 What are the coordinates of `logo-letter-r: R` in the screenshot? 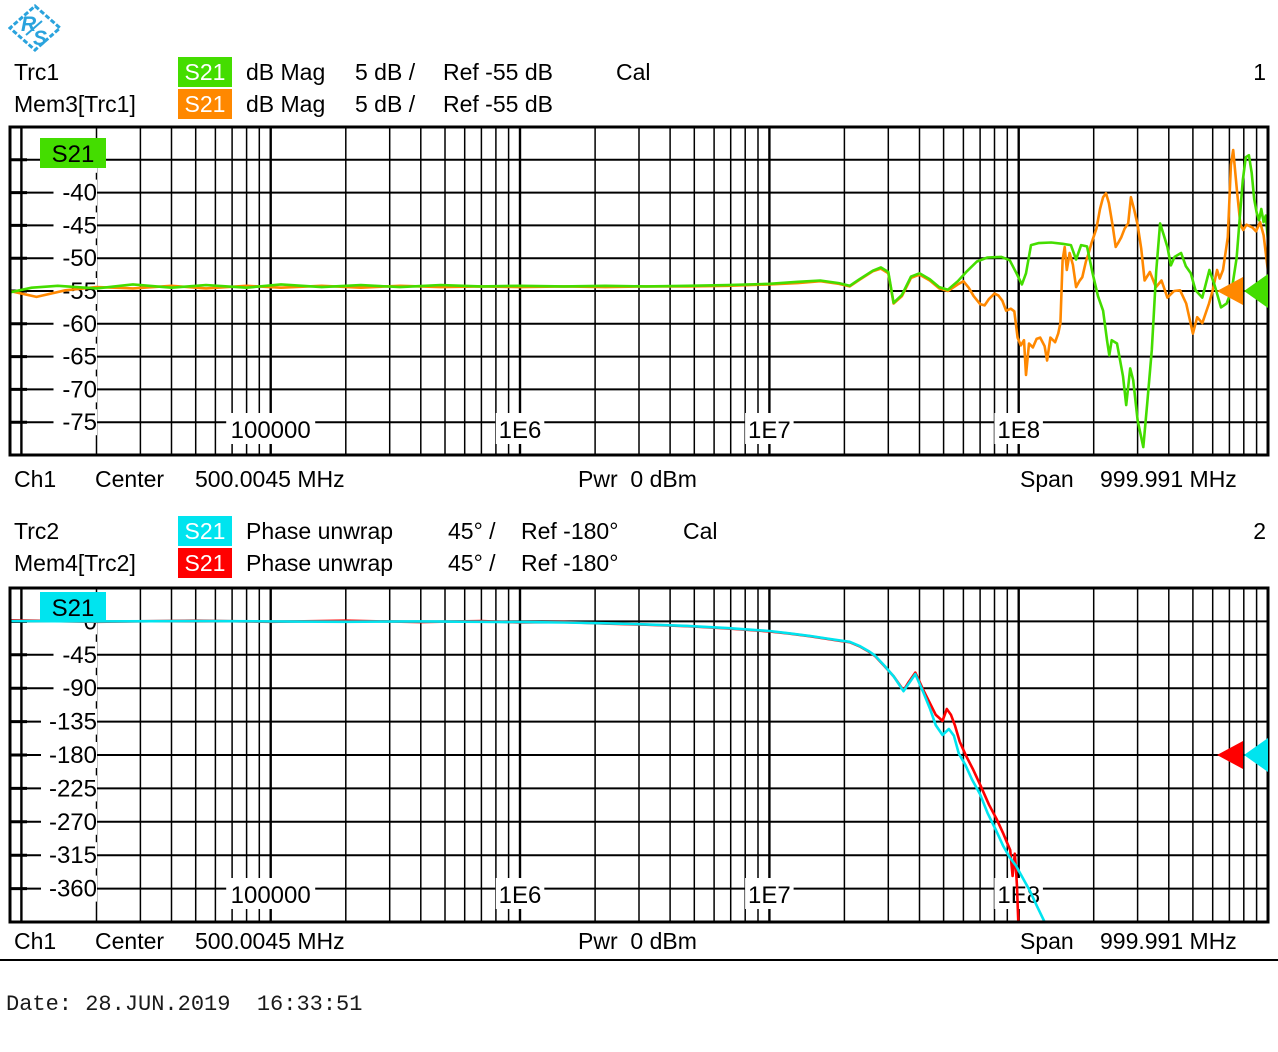 It's located at (29, 24).